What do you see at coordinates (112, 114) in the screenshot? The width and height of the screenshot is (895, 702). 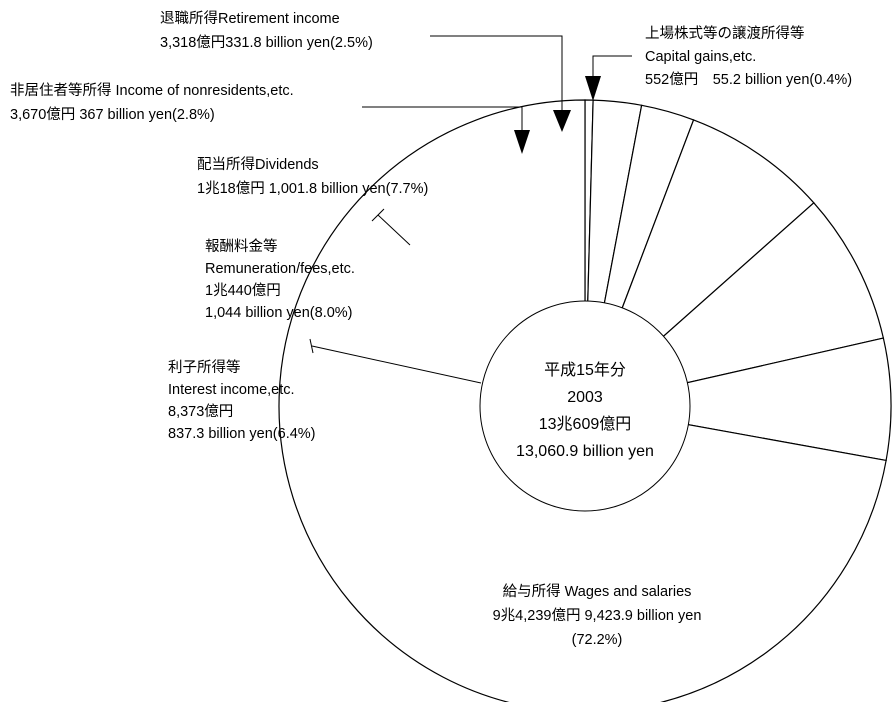 I see `label-nonresident-line: 3,670億円 367 billion yen(2.8%)` at bounding box center [112, 114].